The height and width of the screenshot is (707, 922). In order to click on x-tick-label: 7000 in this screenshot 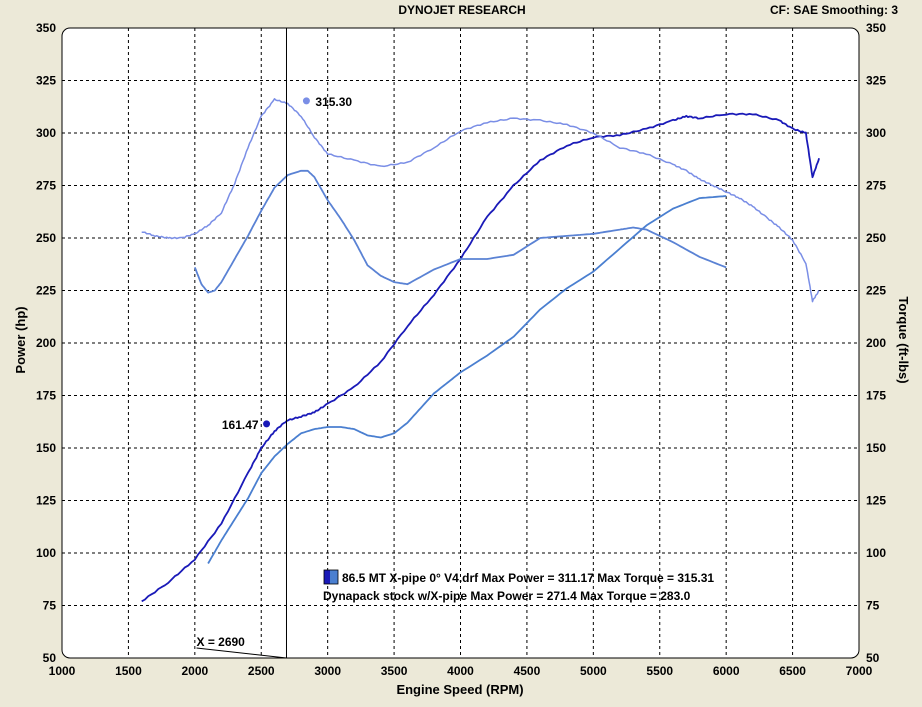, I will do `click(859, 671)`.